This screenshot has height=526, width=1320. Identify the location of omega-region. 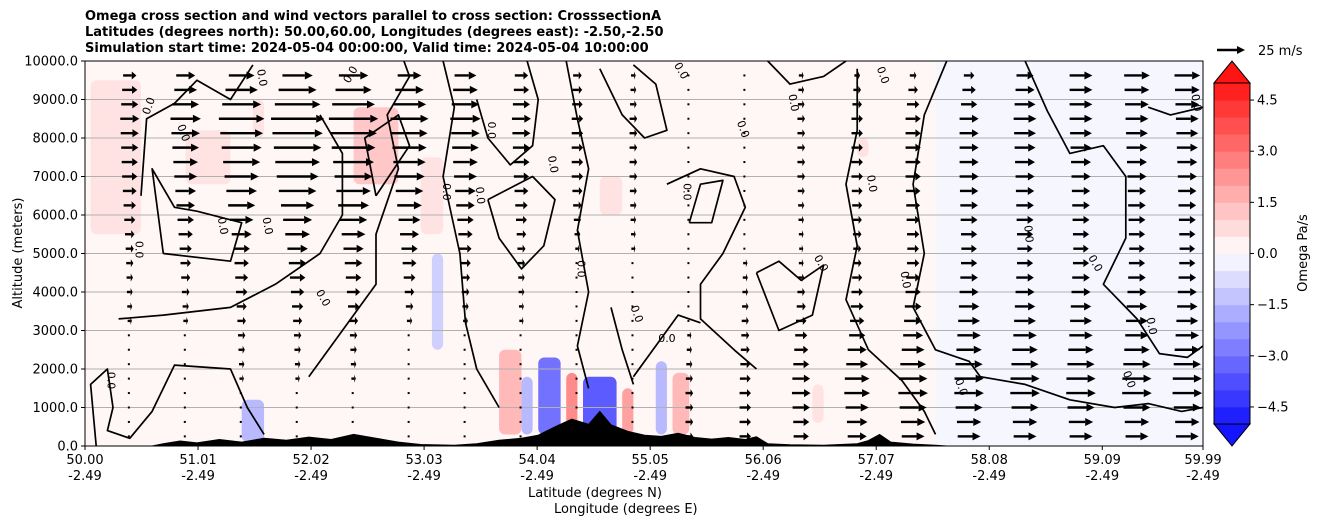
(600, 405).